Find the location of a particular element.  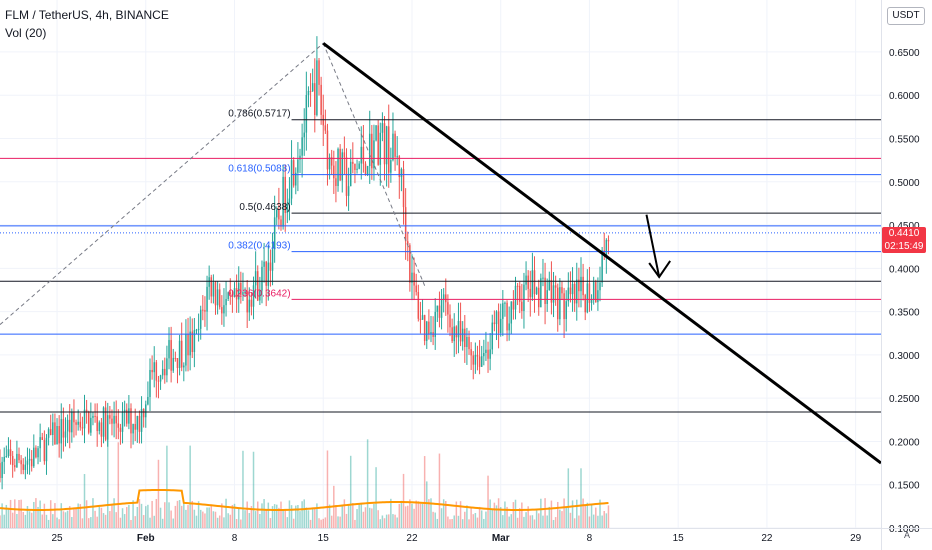

y-tick-label: 0.2500 is located at coordinates (904, 399).